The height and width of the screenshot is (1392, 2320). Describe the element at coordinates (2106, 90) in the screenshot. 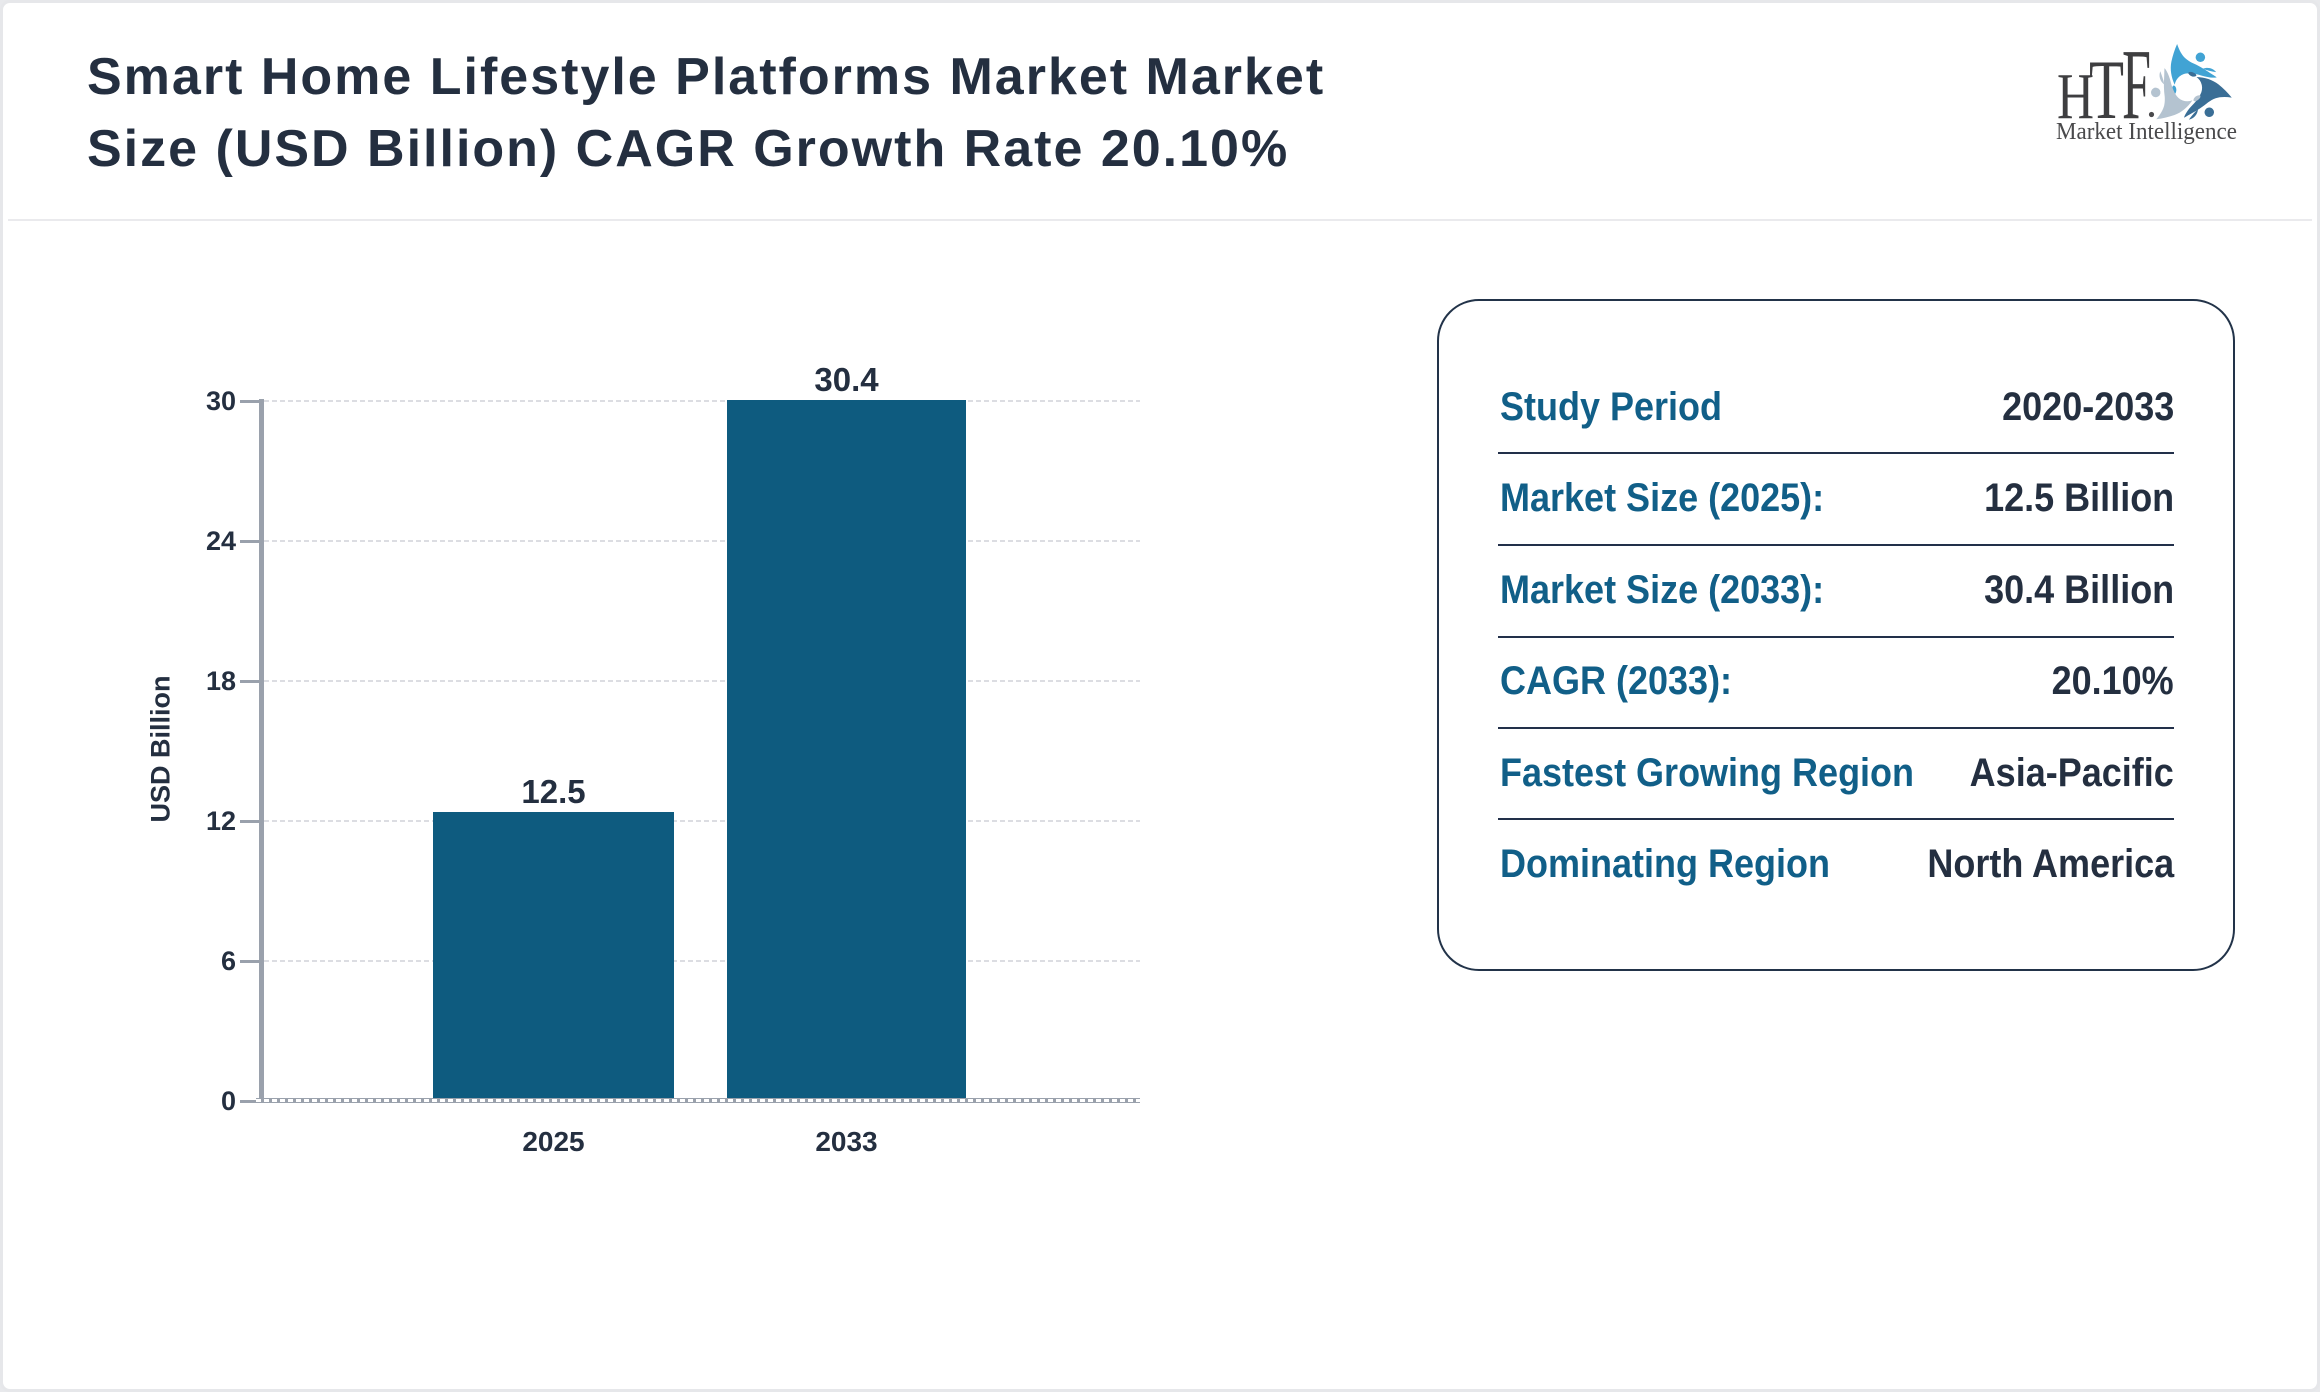

I see `svg-text: T` at that location.